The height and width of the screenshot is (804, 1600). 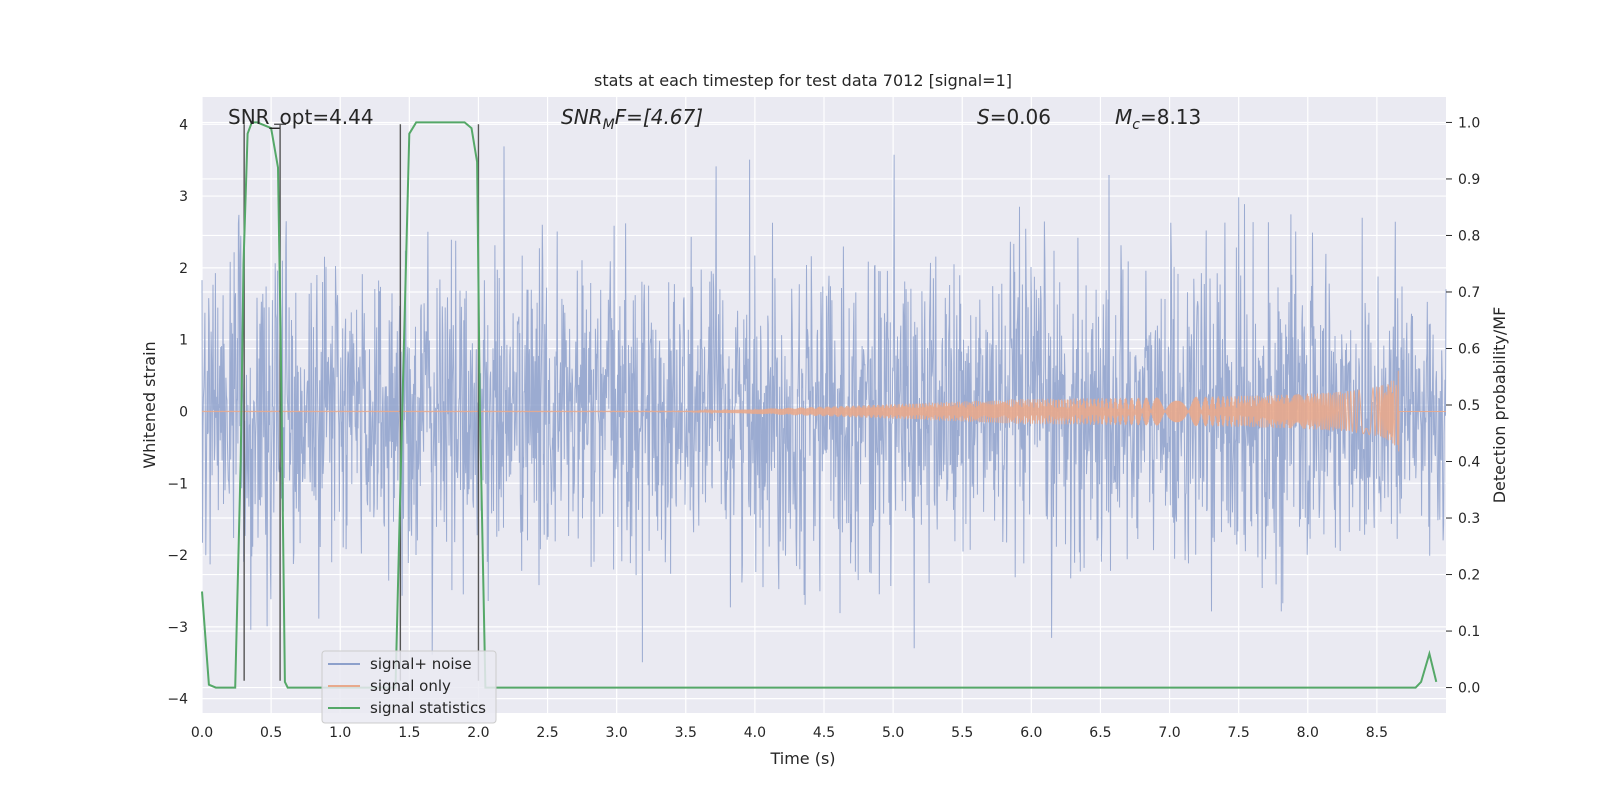 I want to click on annotation-snr-mf: SNRMF=[4.67], so click(x=632, y=119).